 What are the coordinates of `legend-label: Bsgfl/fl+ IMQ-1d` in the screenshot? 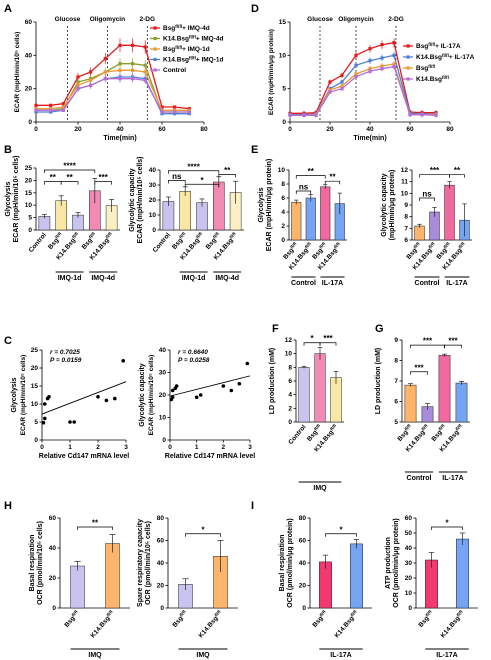 It's located at (186, 49).